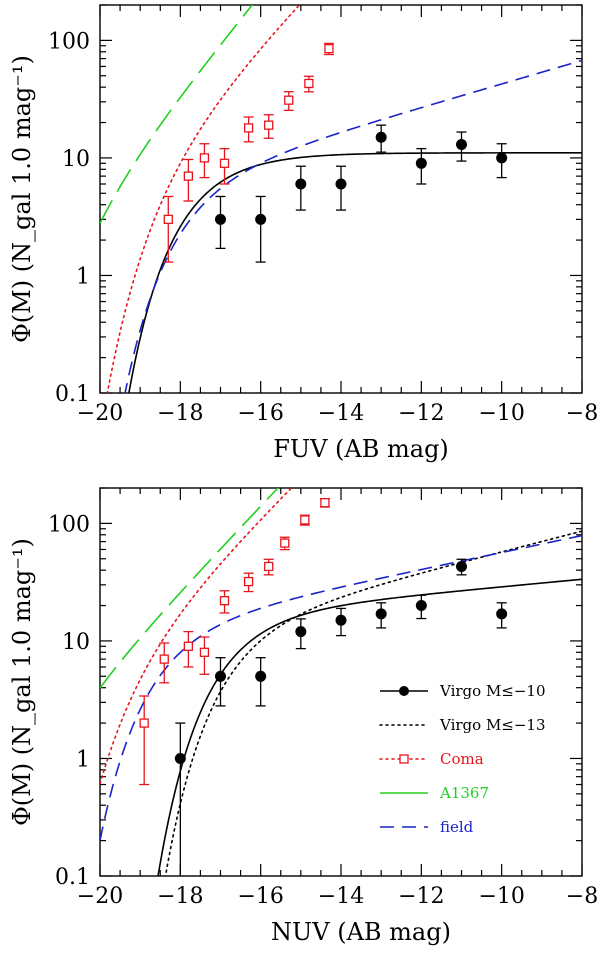 This screenshot has height=954, width=600. What do you see at coordinates (464, 793) in the screenshot?
I see `legend-label: A1367` at bounding box center [464, 793].